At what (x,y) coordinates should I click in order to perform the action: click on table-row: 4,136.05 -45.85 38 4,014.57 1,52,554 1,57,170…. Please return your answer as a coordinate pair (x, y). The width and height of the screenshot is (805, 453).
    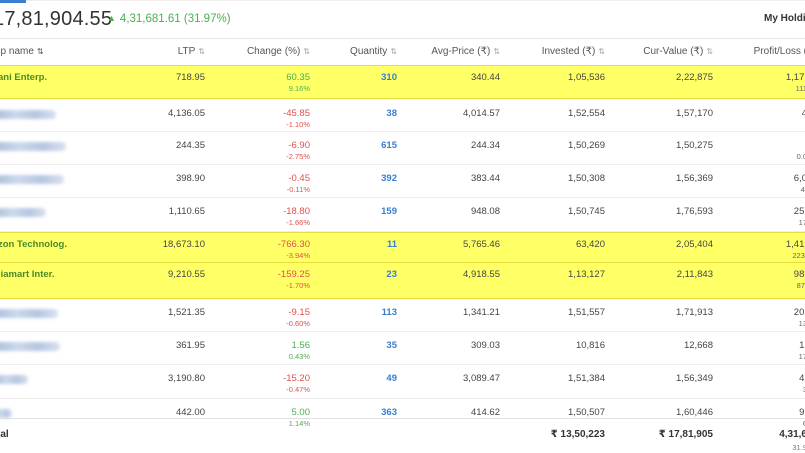
    Looking at the image, I should click on (402, 115).